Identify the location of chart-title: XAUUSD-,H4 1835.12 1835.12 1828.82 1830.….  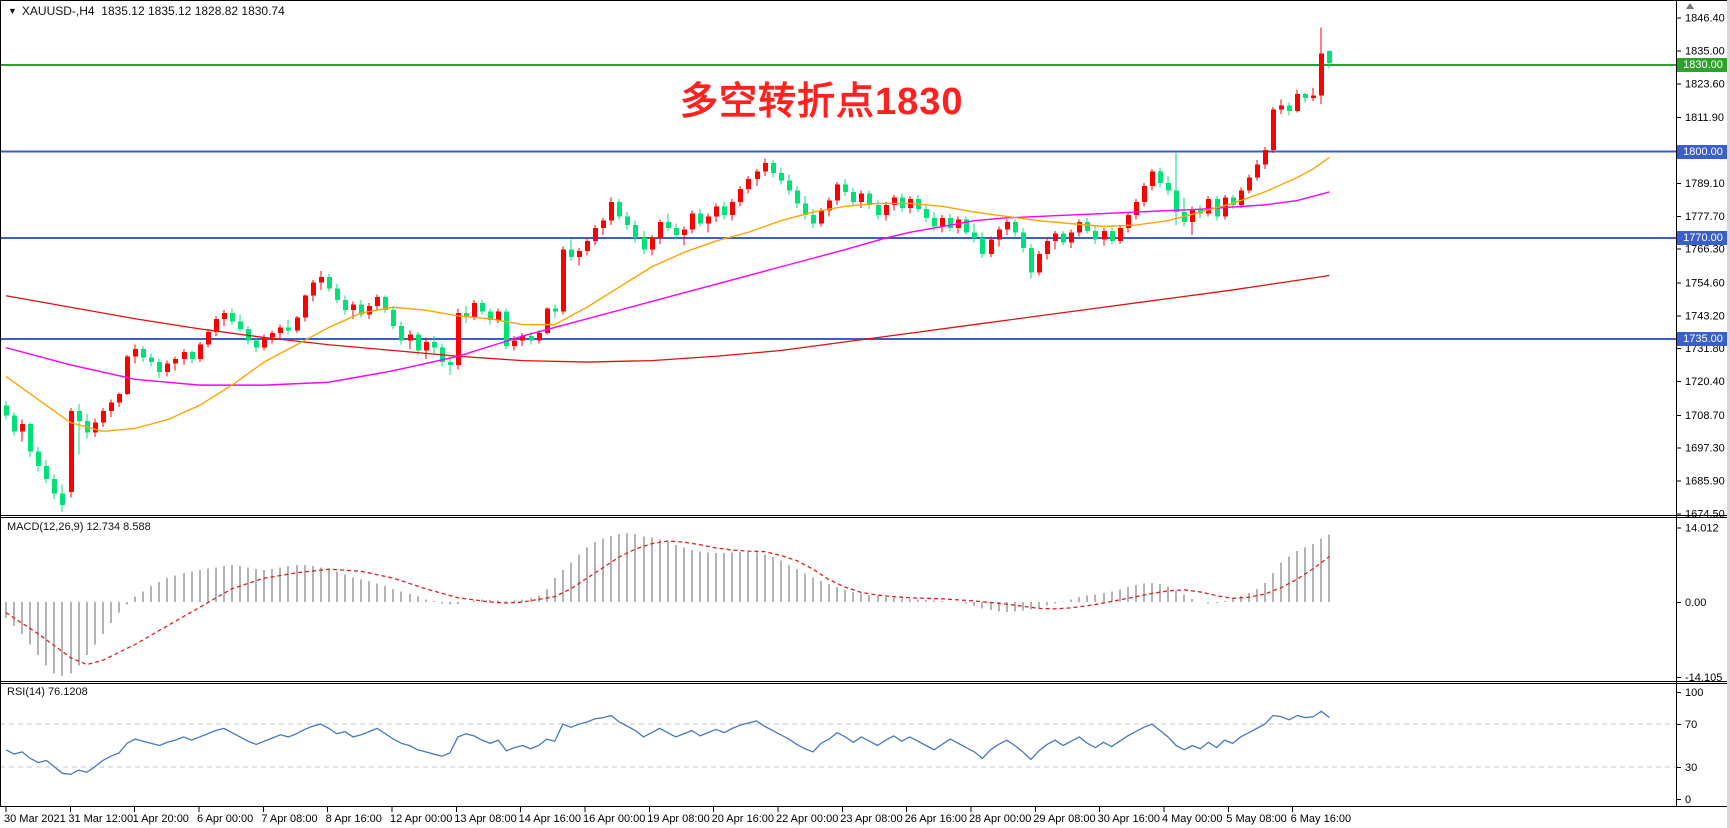
(153, 11).